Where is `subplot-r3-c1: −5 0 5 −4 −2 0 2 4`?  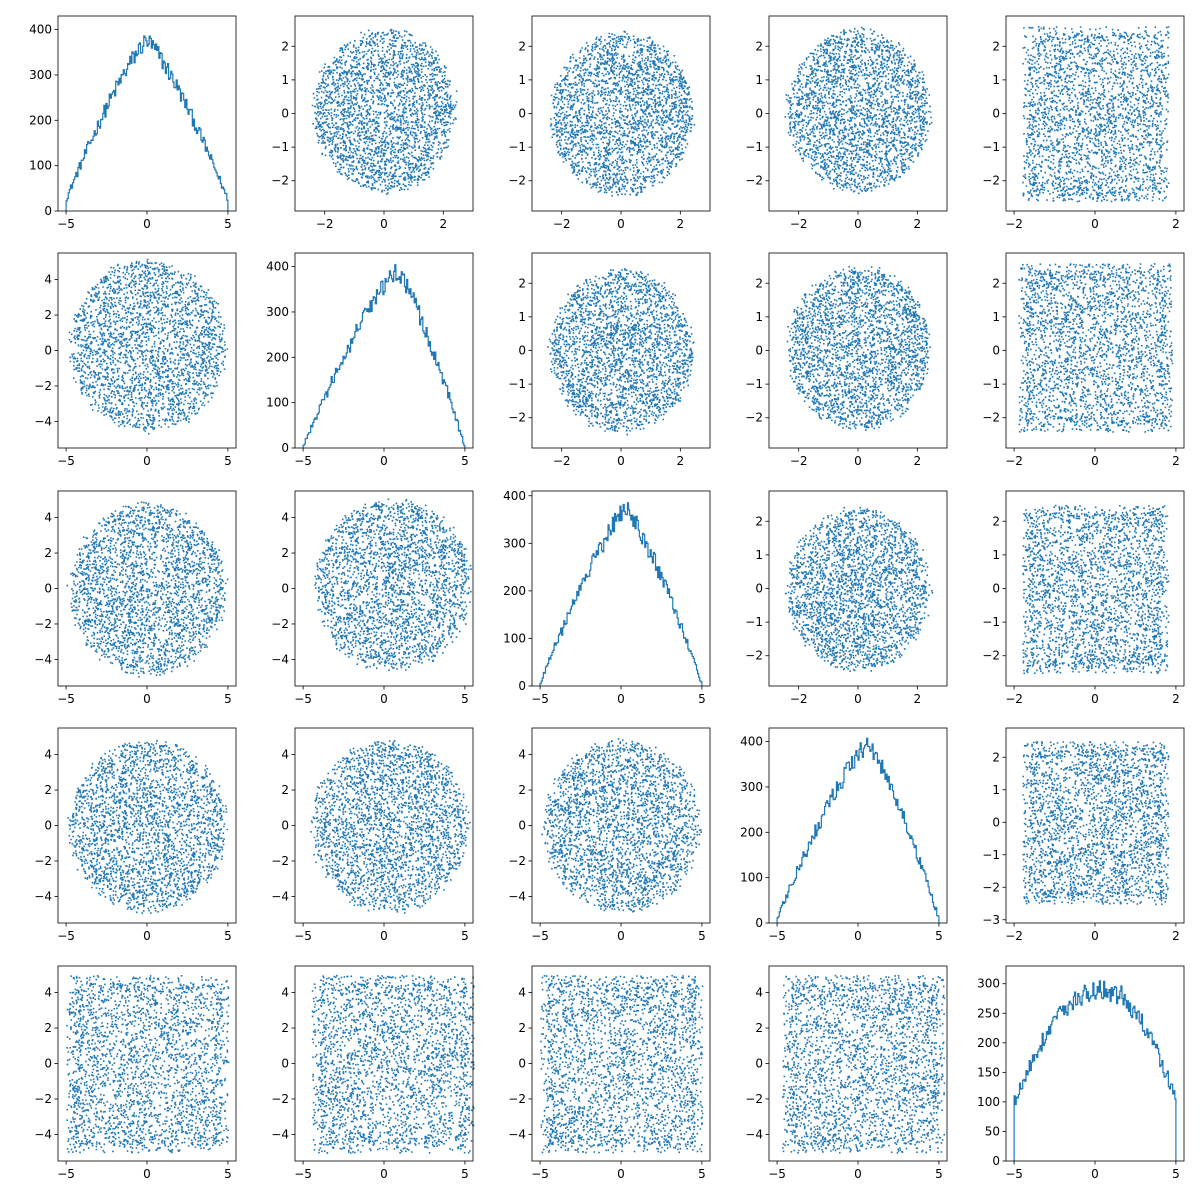
subplot-r3-c1: −5 0 5 −4 −2 0 2 4 is located at coordinates (372, 835).